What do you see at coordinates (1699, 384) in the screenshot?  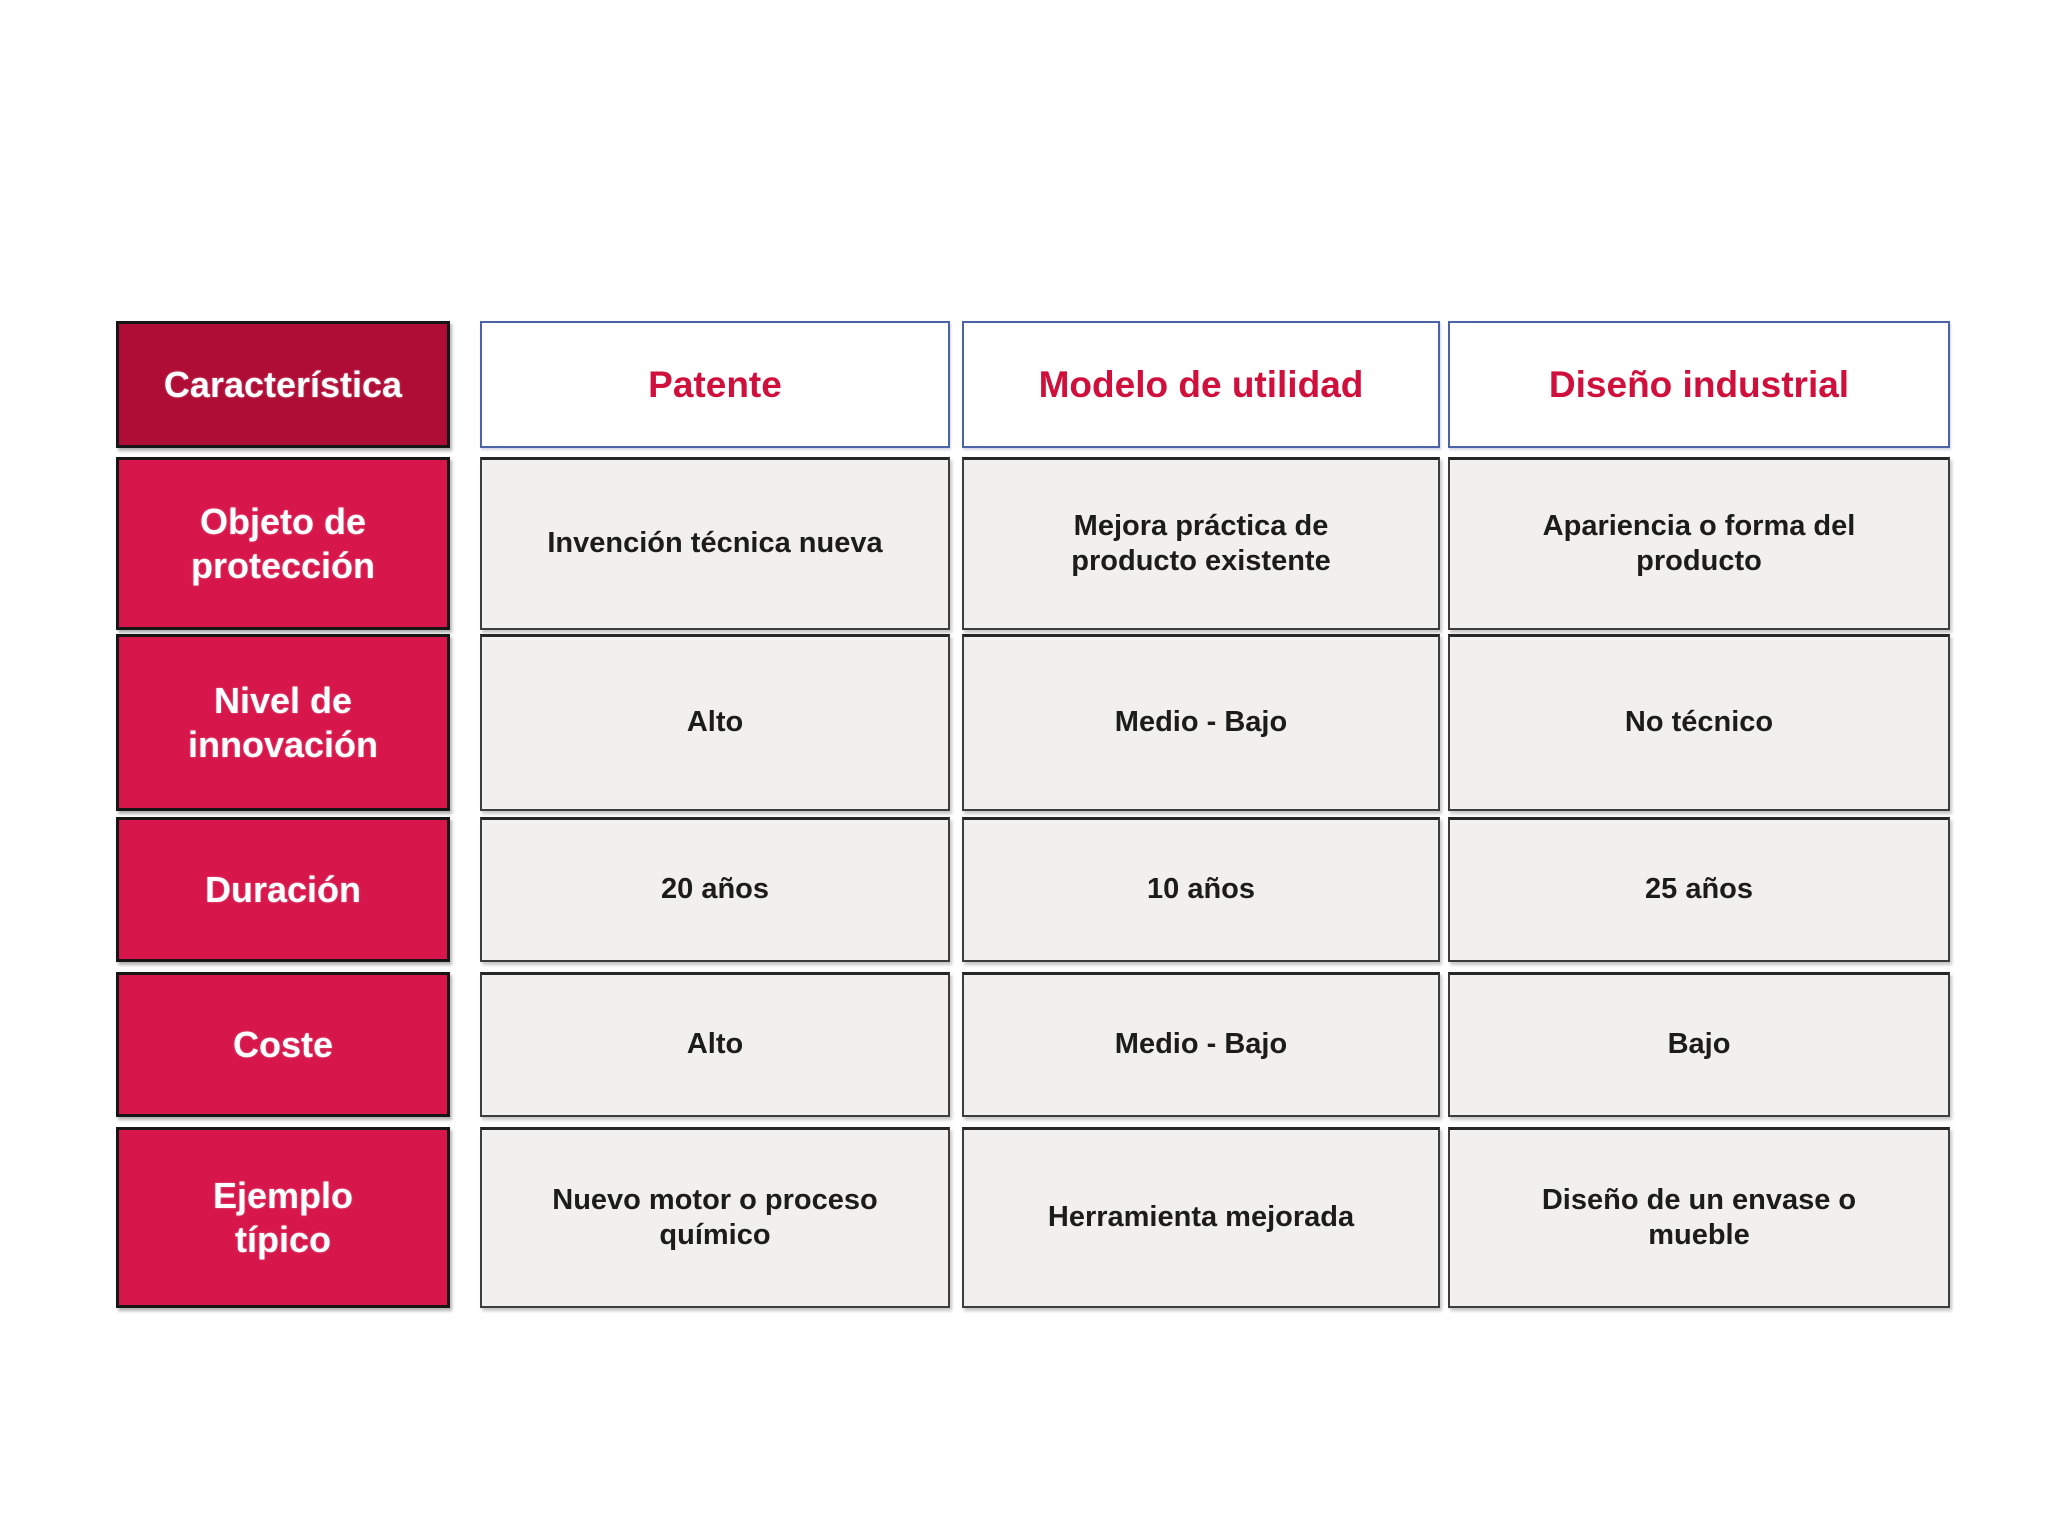 I see `column-header-diseno-industrial: Diseño industrial` at bounding box center [1699, 384].